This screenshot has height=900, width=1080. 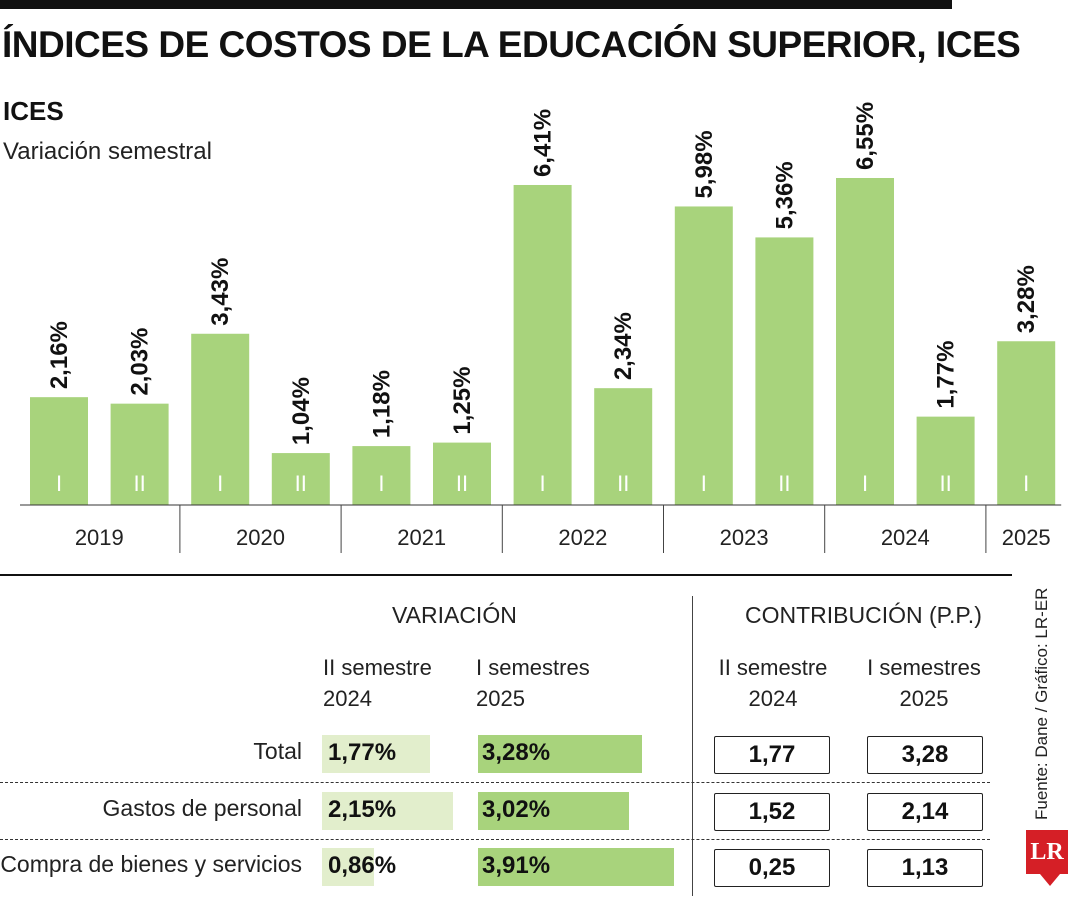 I want to click on variacion-col-2024-line2: 2024, so click(x=347, y=698).